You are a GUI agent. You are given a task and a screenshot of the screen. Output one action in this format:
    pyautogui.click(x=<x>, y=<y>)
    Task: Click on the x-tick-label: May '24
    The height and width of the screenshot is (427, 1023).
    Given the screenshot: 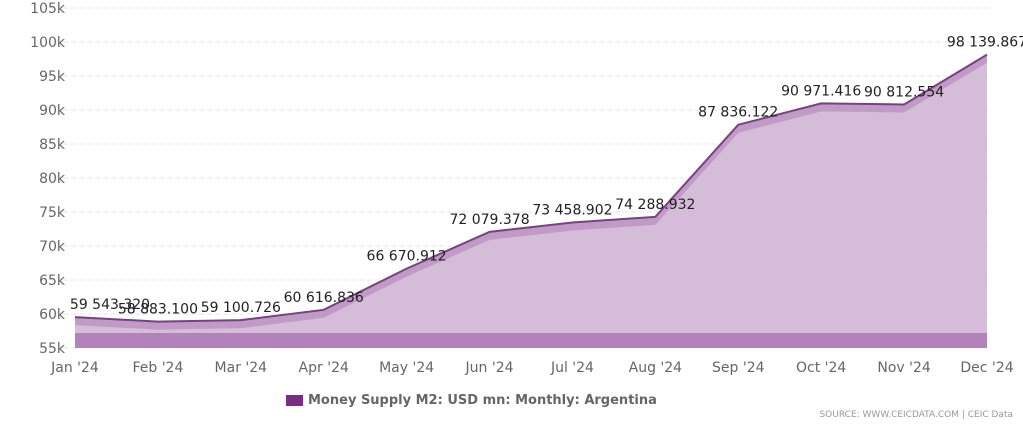 What is the action you would take?
    pyautogui.click(x=406, y=368)
    